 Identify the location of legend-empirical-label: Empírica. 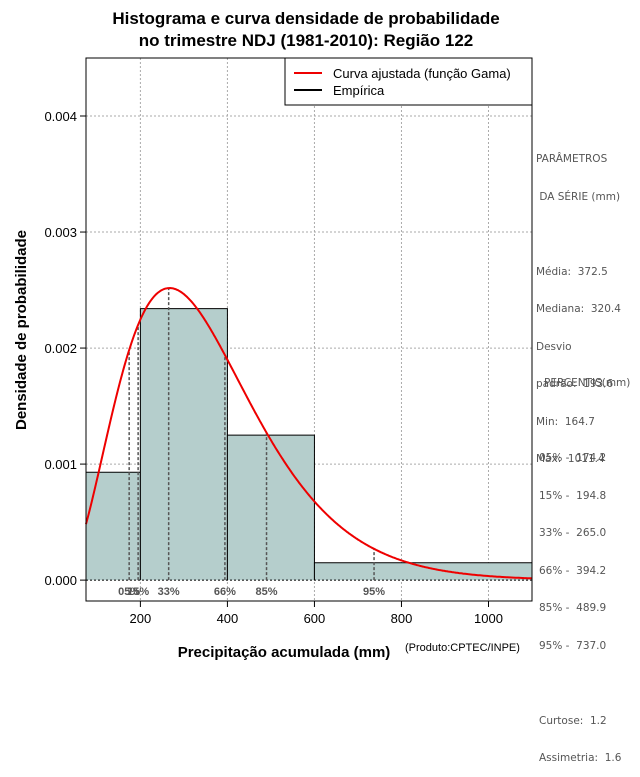
(359, 90).